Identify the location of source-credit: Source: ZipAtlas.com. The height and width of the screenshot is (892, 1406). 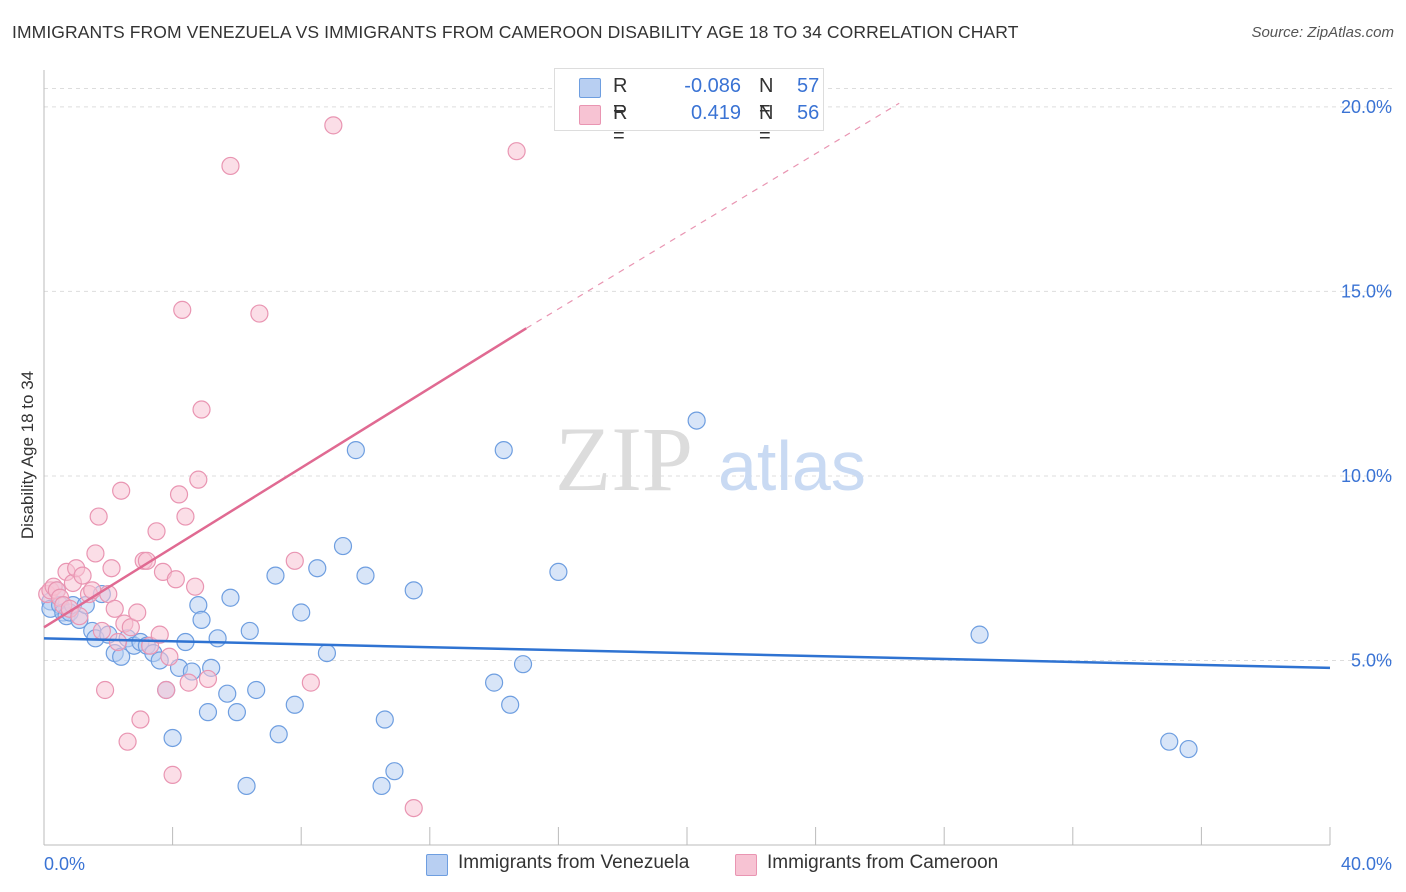
(1322, 32).